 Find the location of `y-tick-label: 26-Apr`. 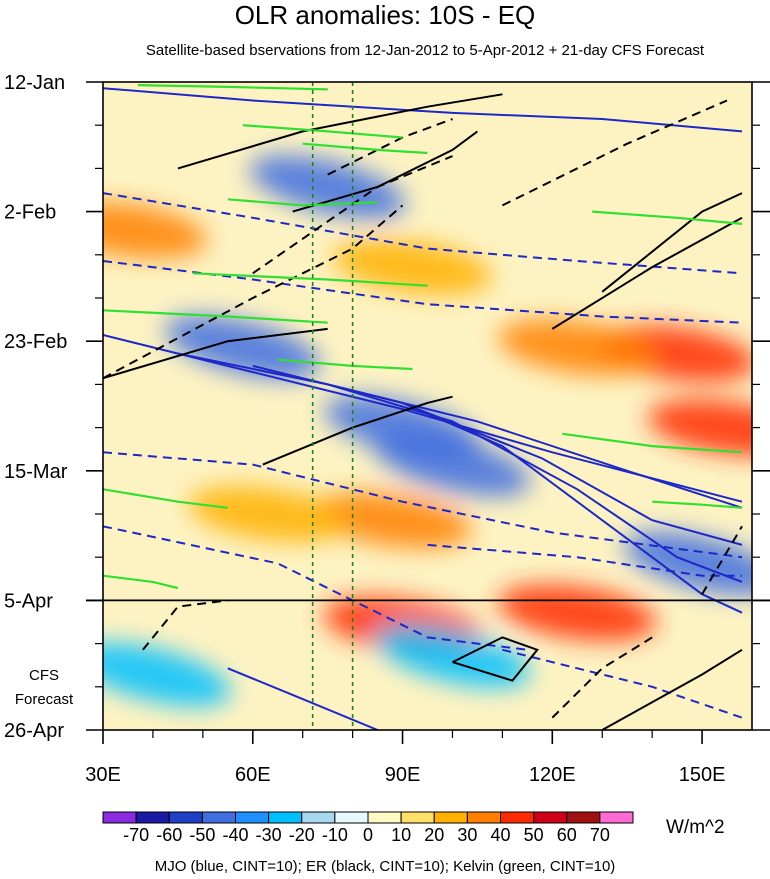

y-tick-label: 26-Apr is located at coordinates (34, 731).